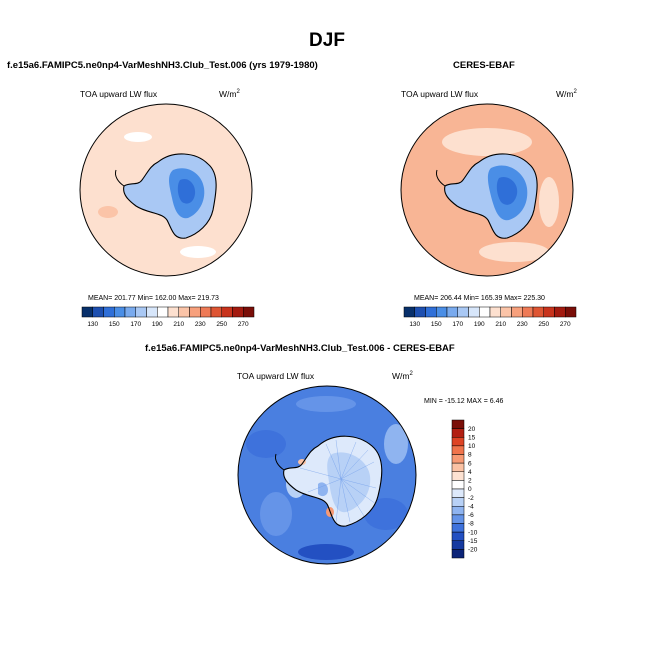 The height and width of the screenshot is (654, 654). I want to click on variable-label-obs: TOA upward LW flux, so click(440, 94).